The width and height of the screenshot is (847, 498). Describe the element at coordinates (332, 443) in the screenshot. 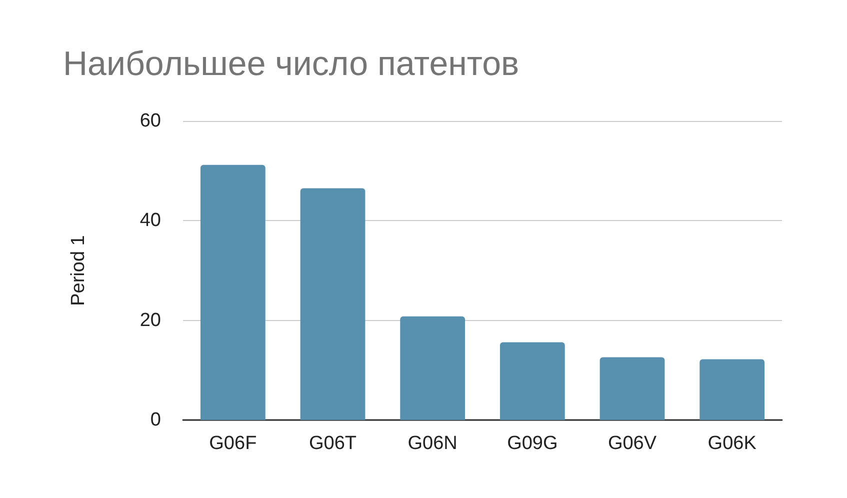

I see `x-tick-label: G06T` at that location.